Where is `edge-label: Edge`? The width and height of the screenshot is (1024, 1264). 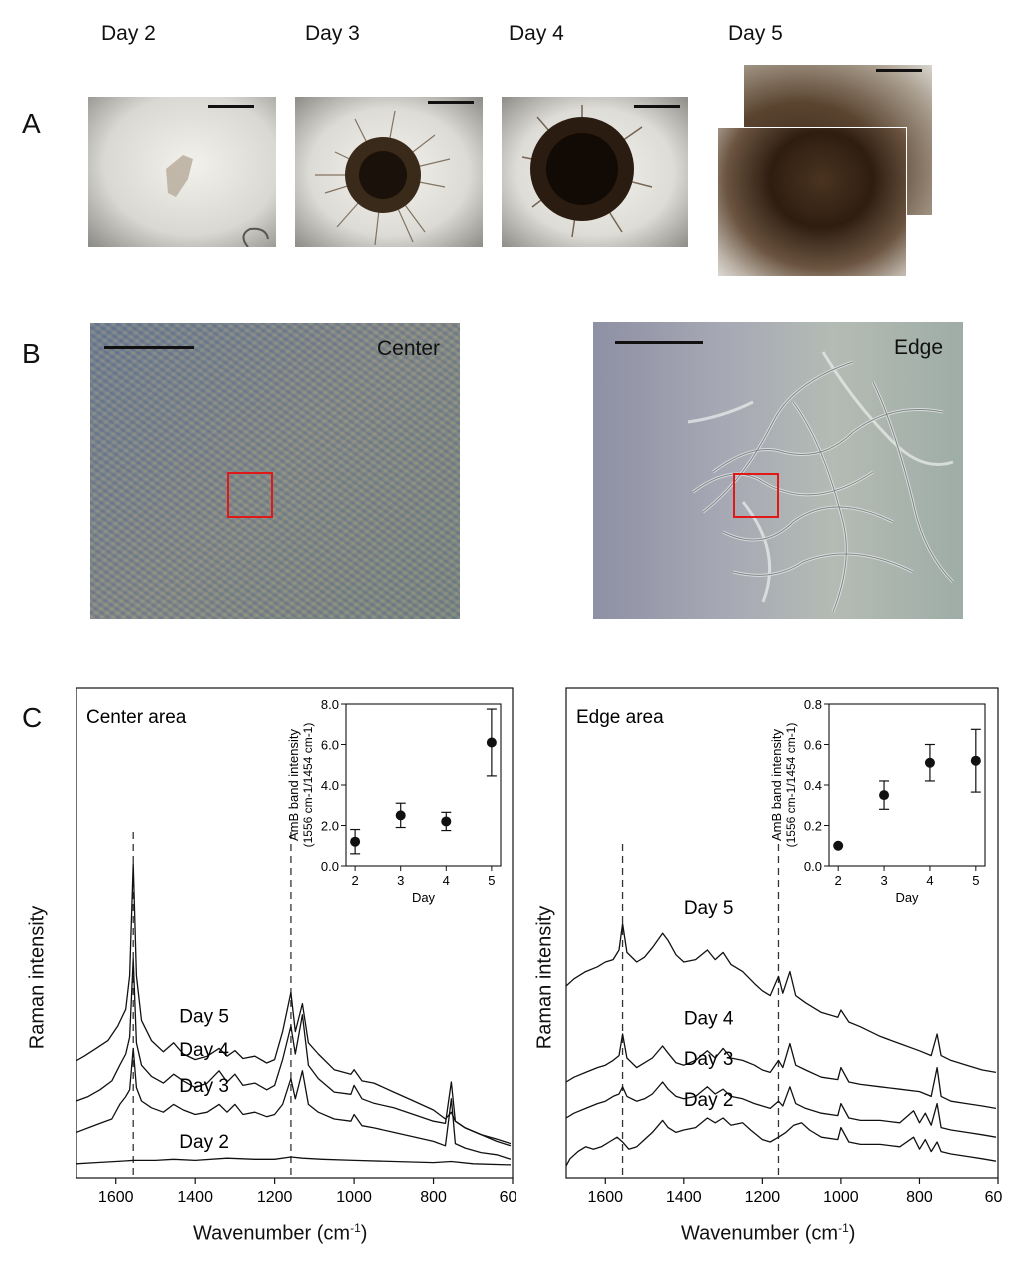
edge-label: Edge is located at coordinates (918, 347).